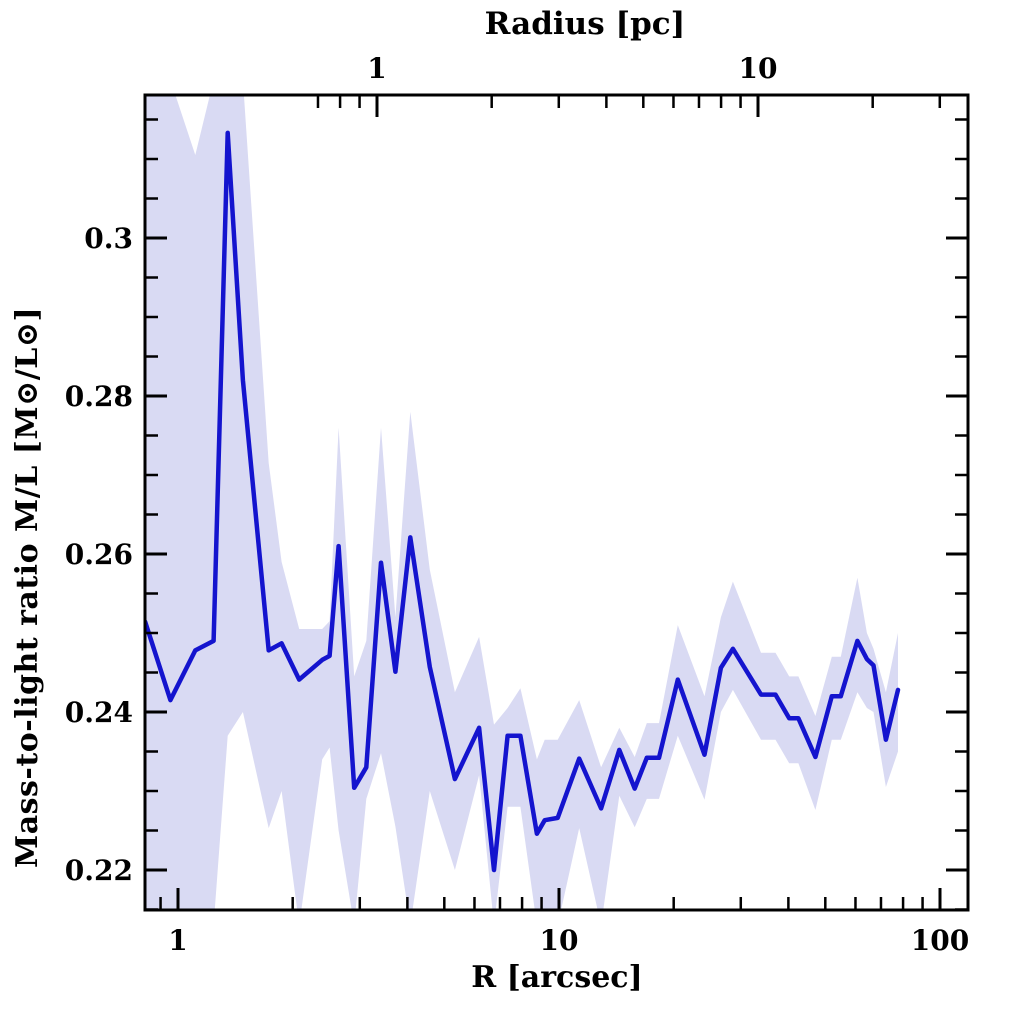  I want to click on top-tick-label: 1, so click(376, 68).